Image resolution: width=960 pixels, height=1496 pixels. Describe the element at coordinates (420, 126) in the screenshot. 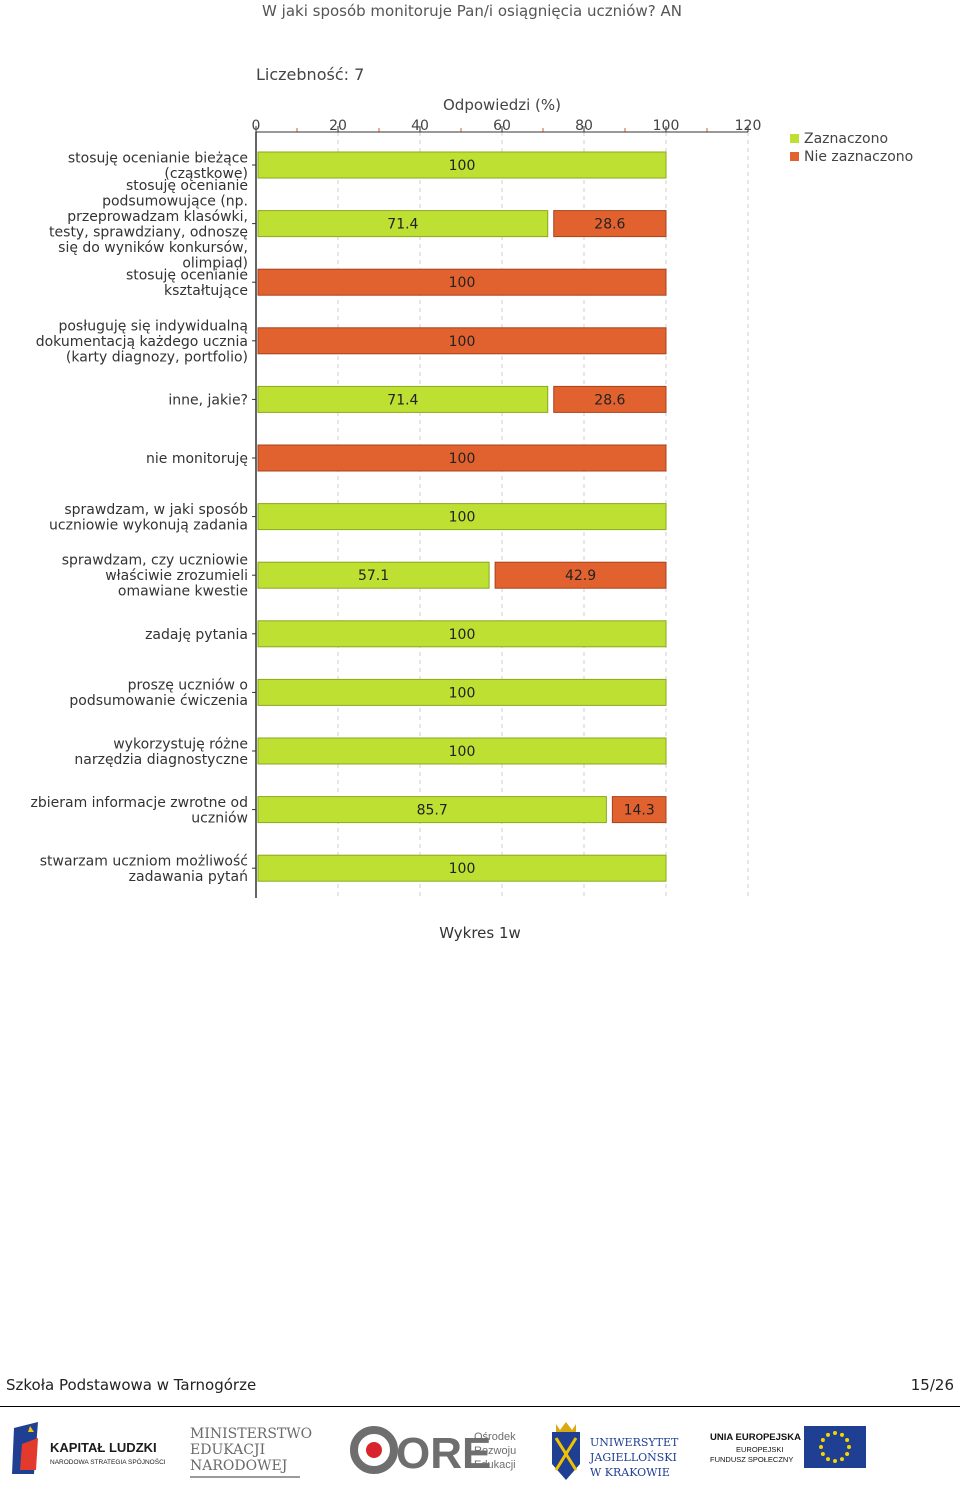

I see `x-tick-label: 40` at that location.